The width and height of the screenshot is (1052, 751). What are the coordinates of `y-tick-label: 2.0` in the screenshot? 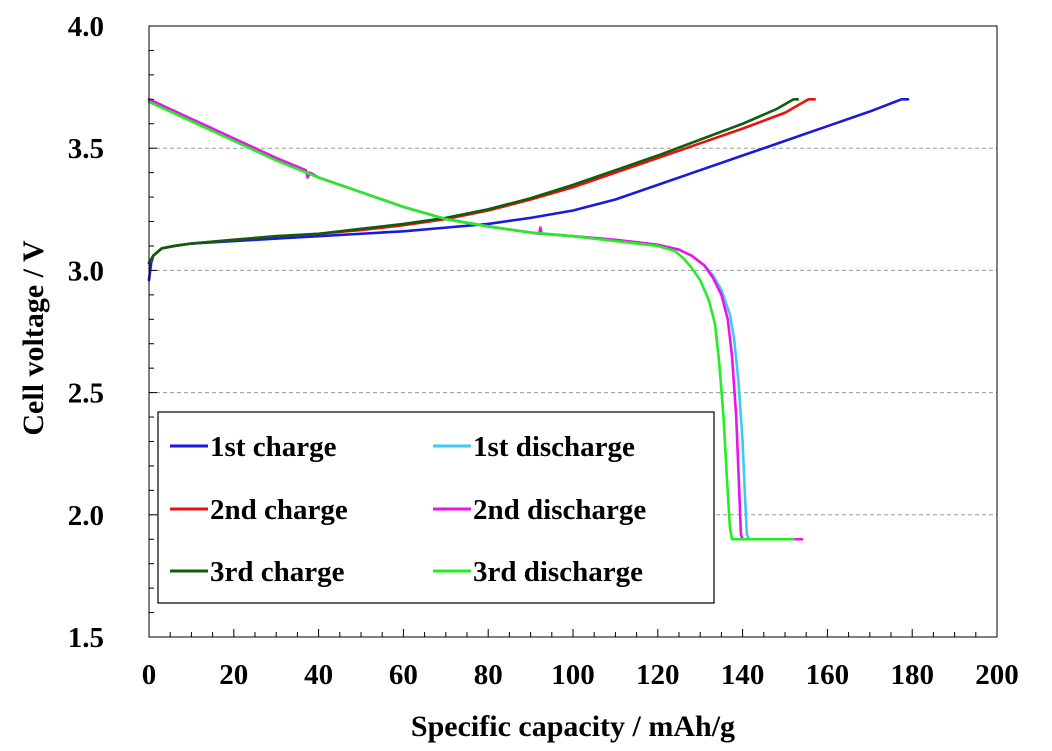 It's located at (86, 516).